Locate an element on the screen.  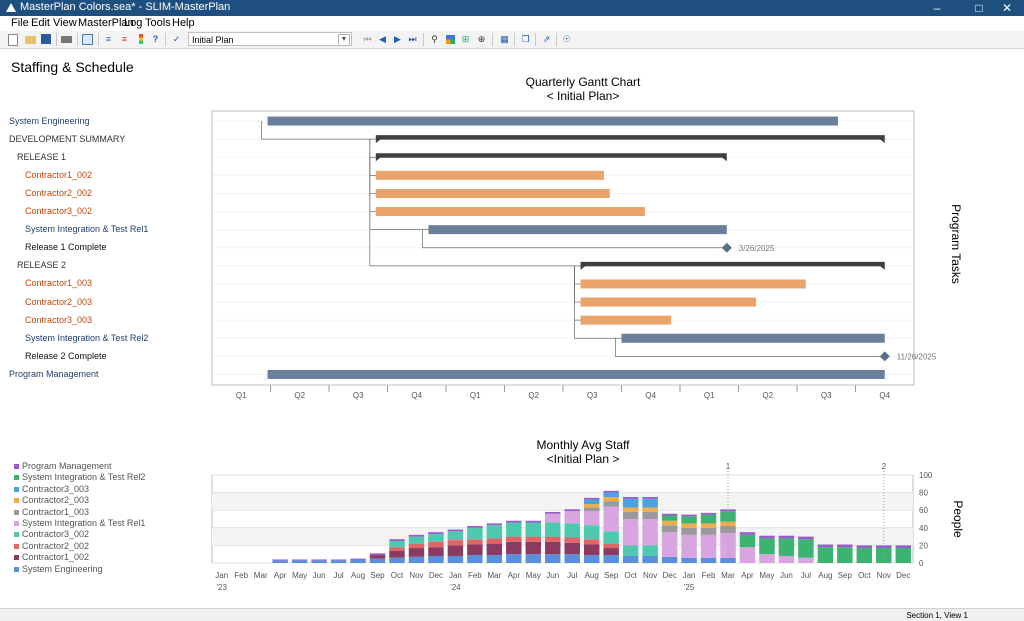
staffing-view-icon: ≡ is located at coordinates (124, 39).